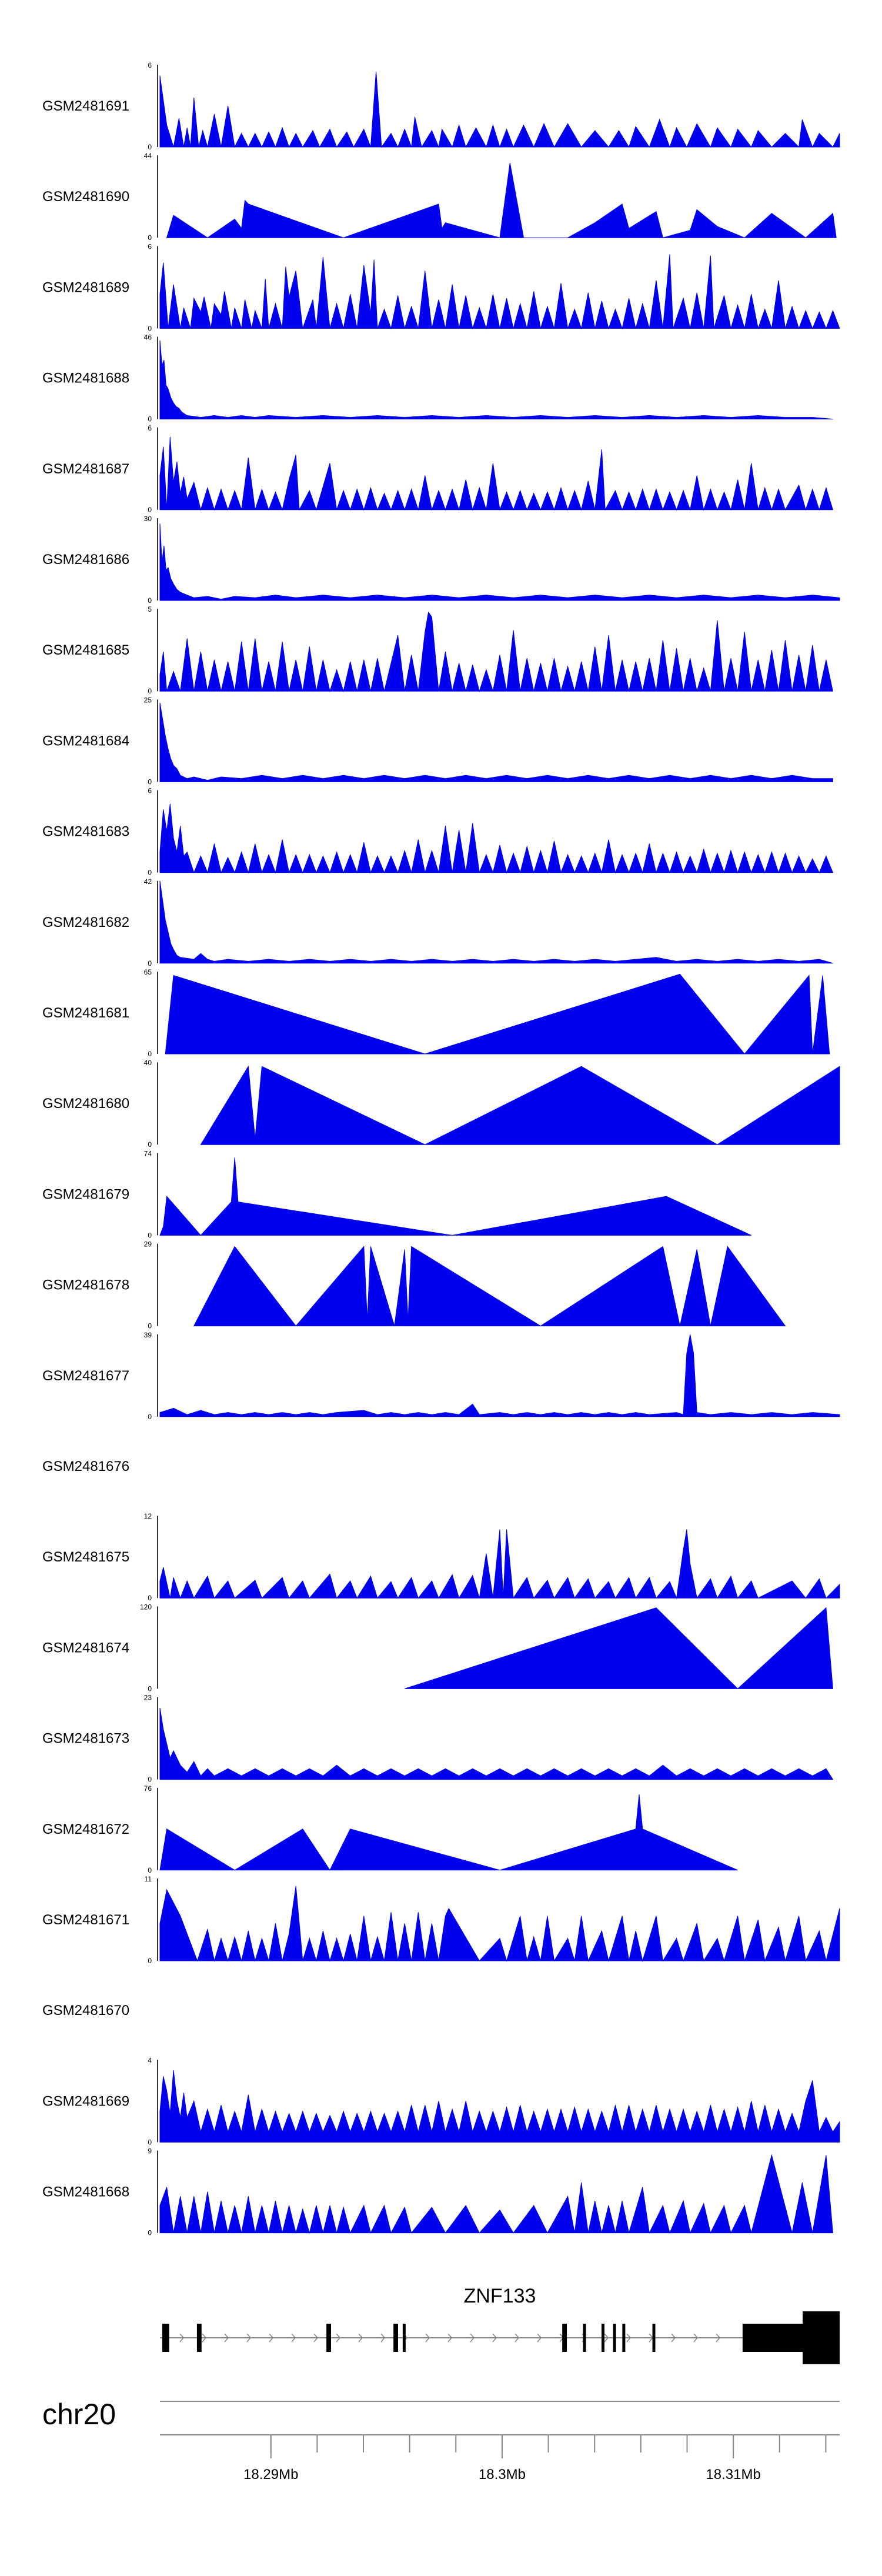 Image resolution: width=882 pixels, height=2576 pixels. What do you see at coordinates (500, 2296) in the screenshot?
I see `gene-name-label: ZNF133` at bounding box center [500, 2296].